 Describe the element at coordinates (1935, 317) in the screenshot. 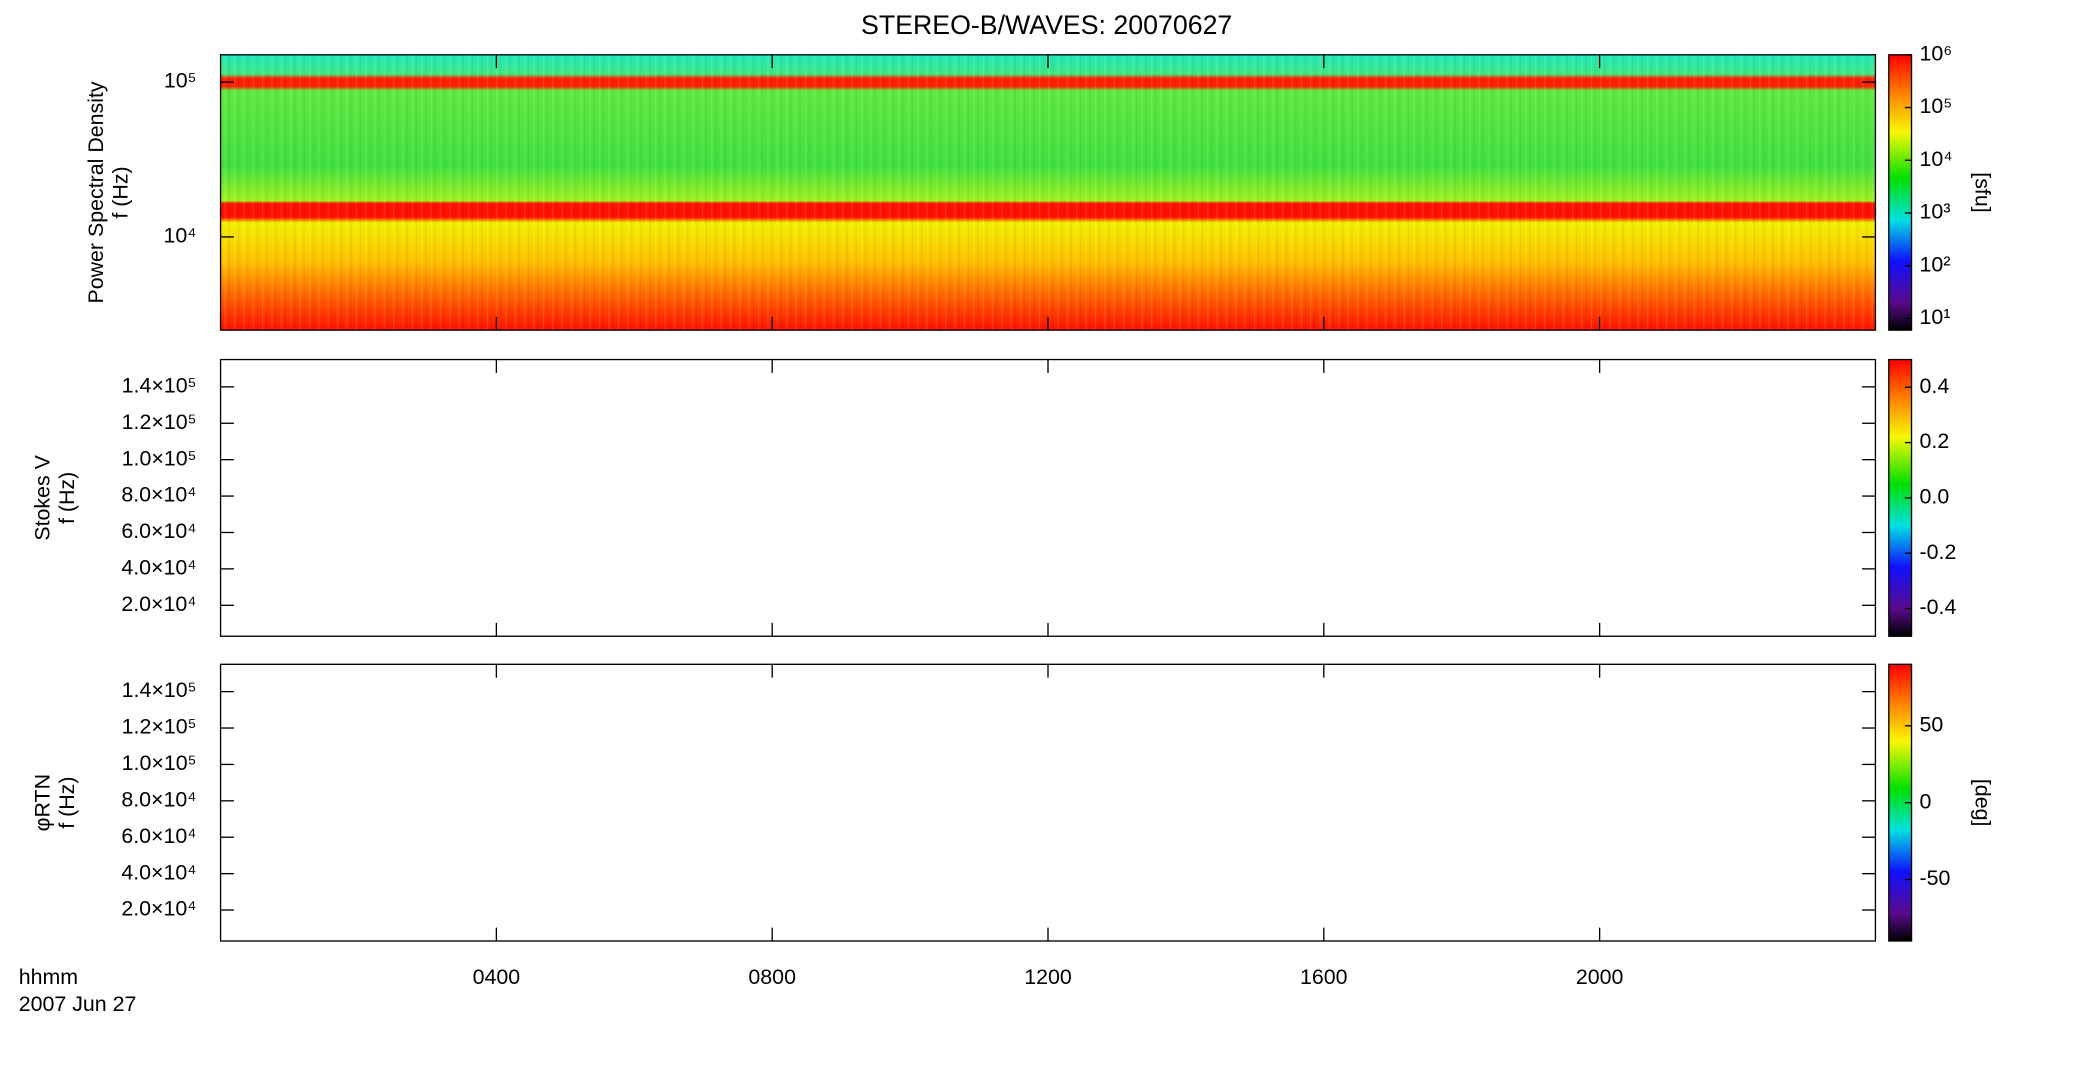

I see `colorbar-tick-label: 10¹` at that location.